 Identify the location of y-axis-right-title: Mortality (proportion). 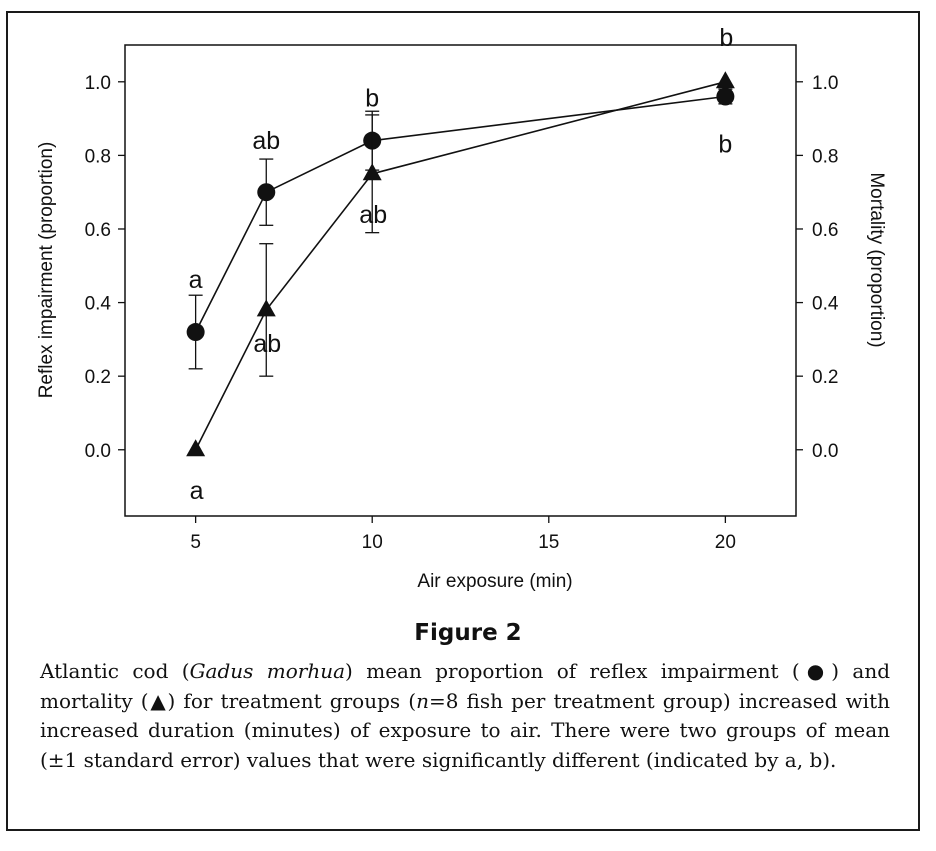
(876, 259).